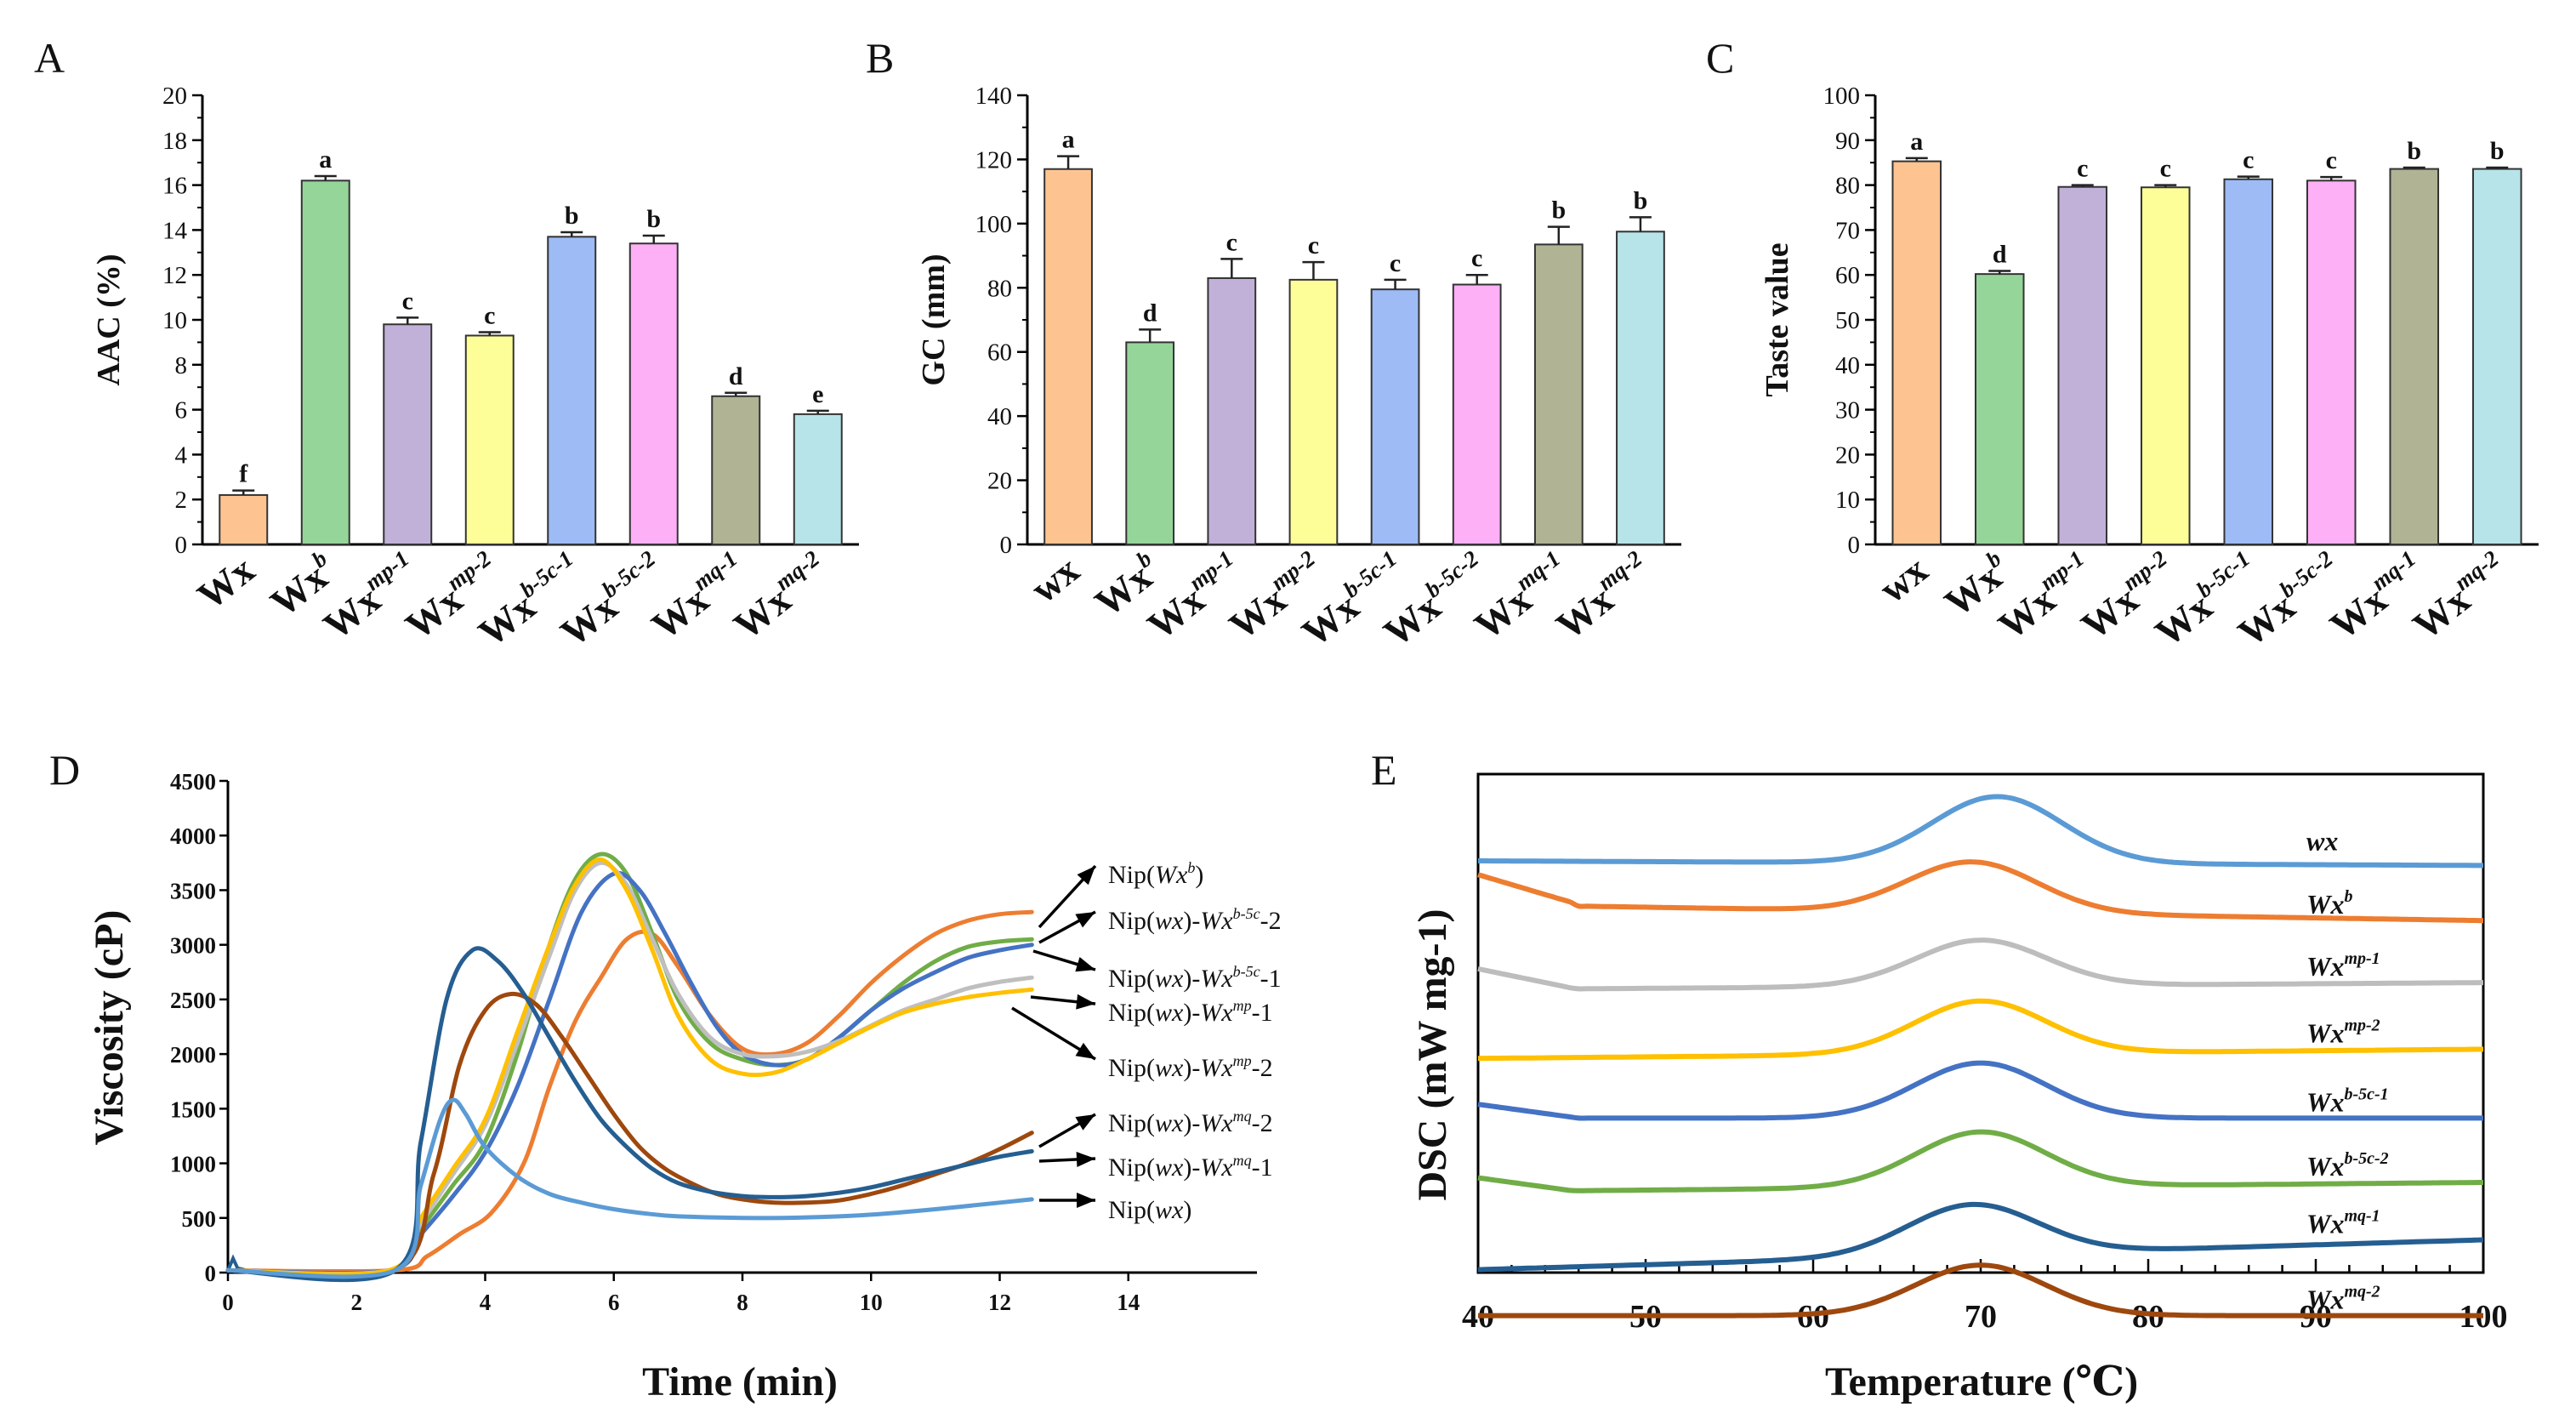 The width and height of the screenshot is (2576, 1424). I want to click on y-tick-label: 120, so click(994, 160).